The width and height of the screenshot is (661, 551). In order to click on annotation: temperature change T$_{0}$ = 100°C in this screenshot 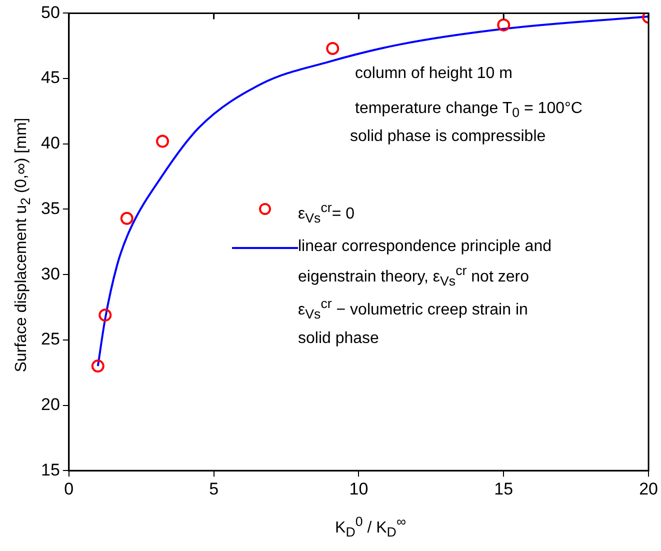, I will do `click(469, 110)`.